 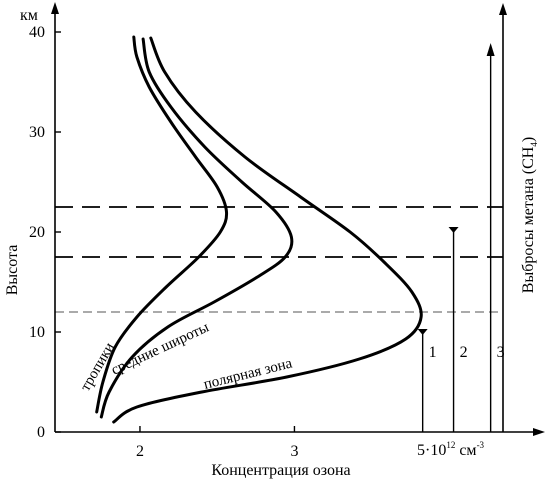 I want to click on marker-label-2: 2, so click(x=464, y=352).